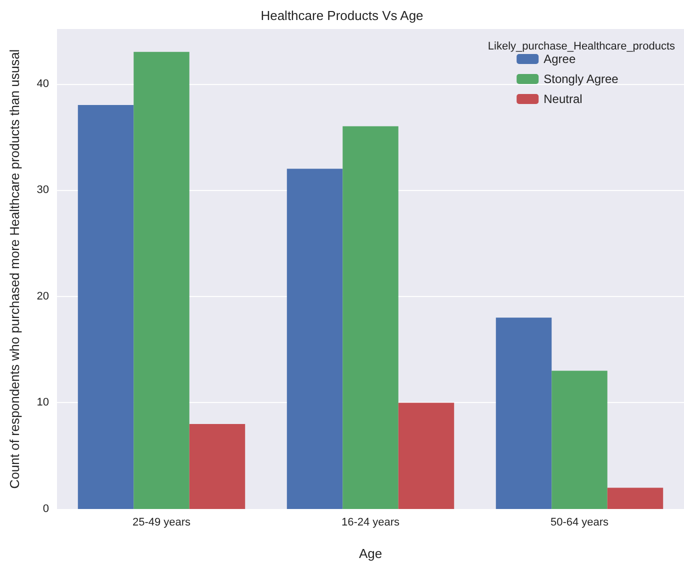  Describe the element at coordinates (580, 522) in the screenshot. I see `x-tick-label: 50-64 years` at that location.